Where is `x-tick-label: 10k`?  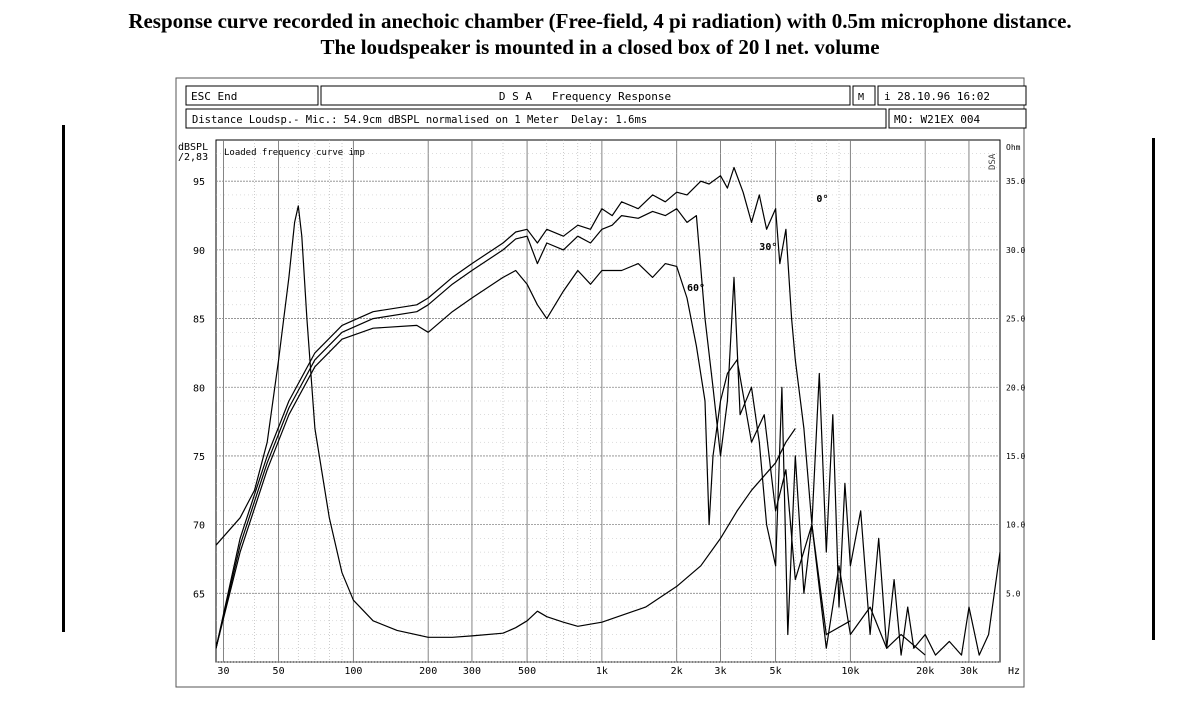
x-tick-label: 10k is located at coordinates (850, 671).